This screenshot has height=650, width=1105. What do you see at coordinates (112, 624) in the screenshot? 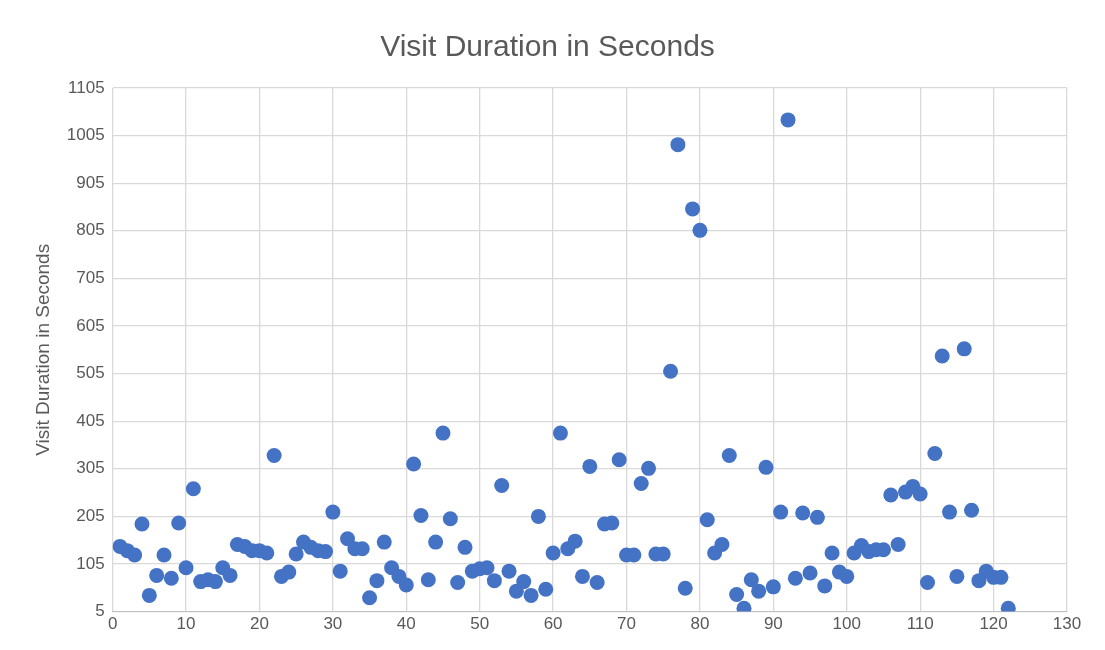
I see `x-tick-label: 0` at bounding box center [112, 624].